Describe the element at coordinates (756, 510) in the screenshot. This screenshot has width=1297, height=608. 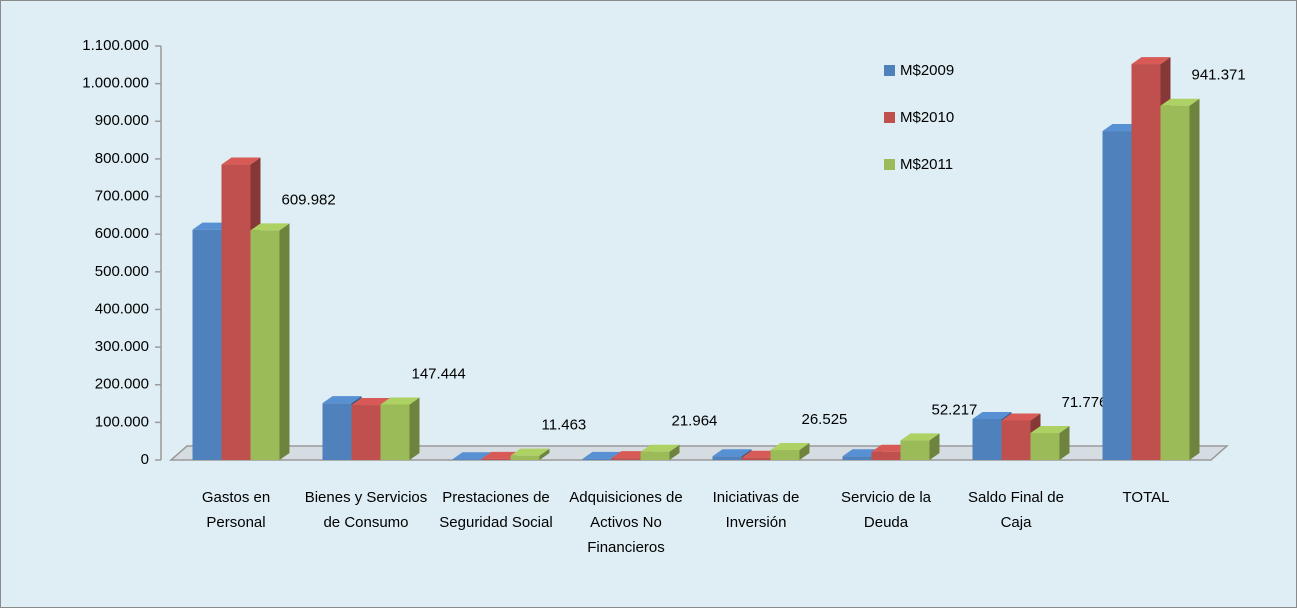
I see `x-tick-label: Iniciativas de Inversión` at that location.